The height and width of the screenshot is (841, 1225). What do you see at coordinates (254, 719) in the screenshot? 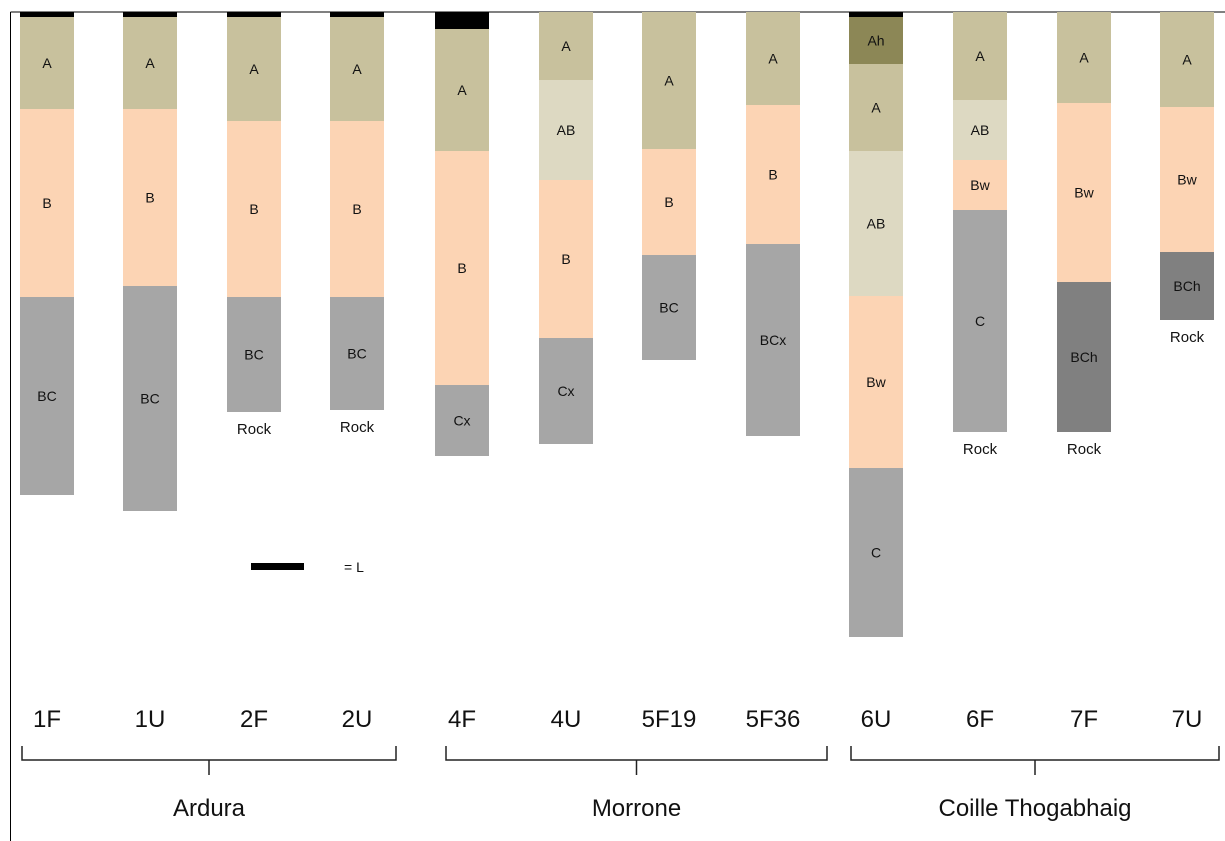
I see `profile-id-label: 2F` at bounding box center [254, 719].